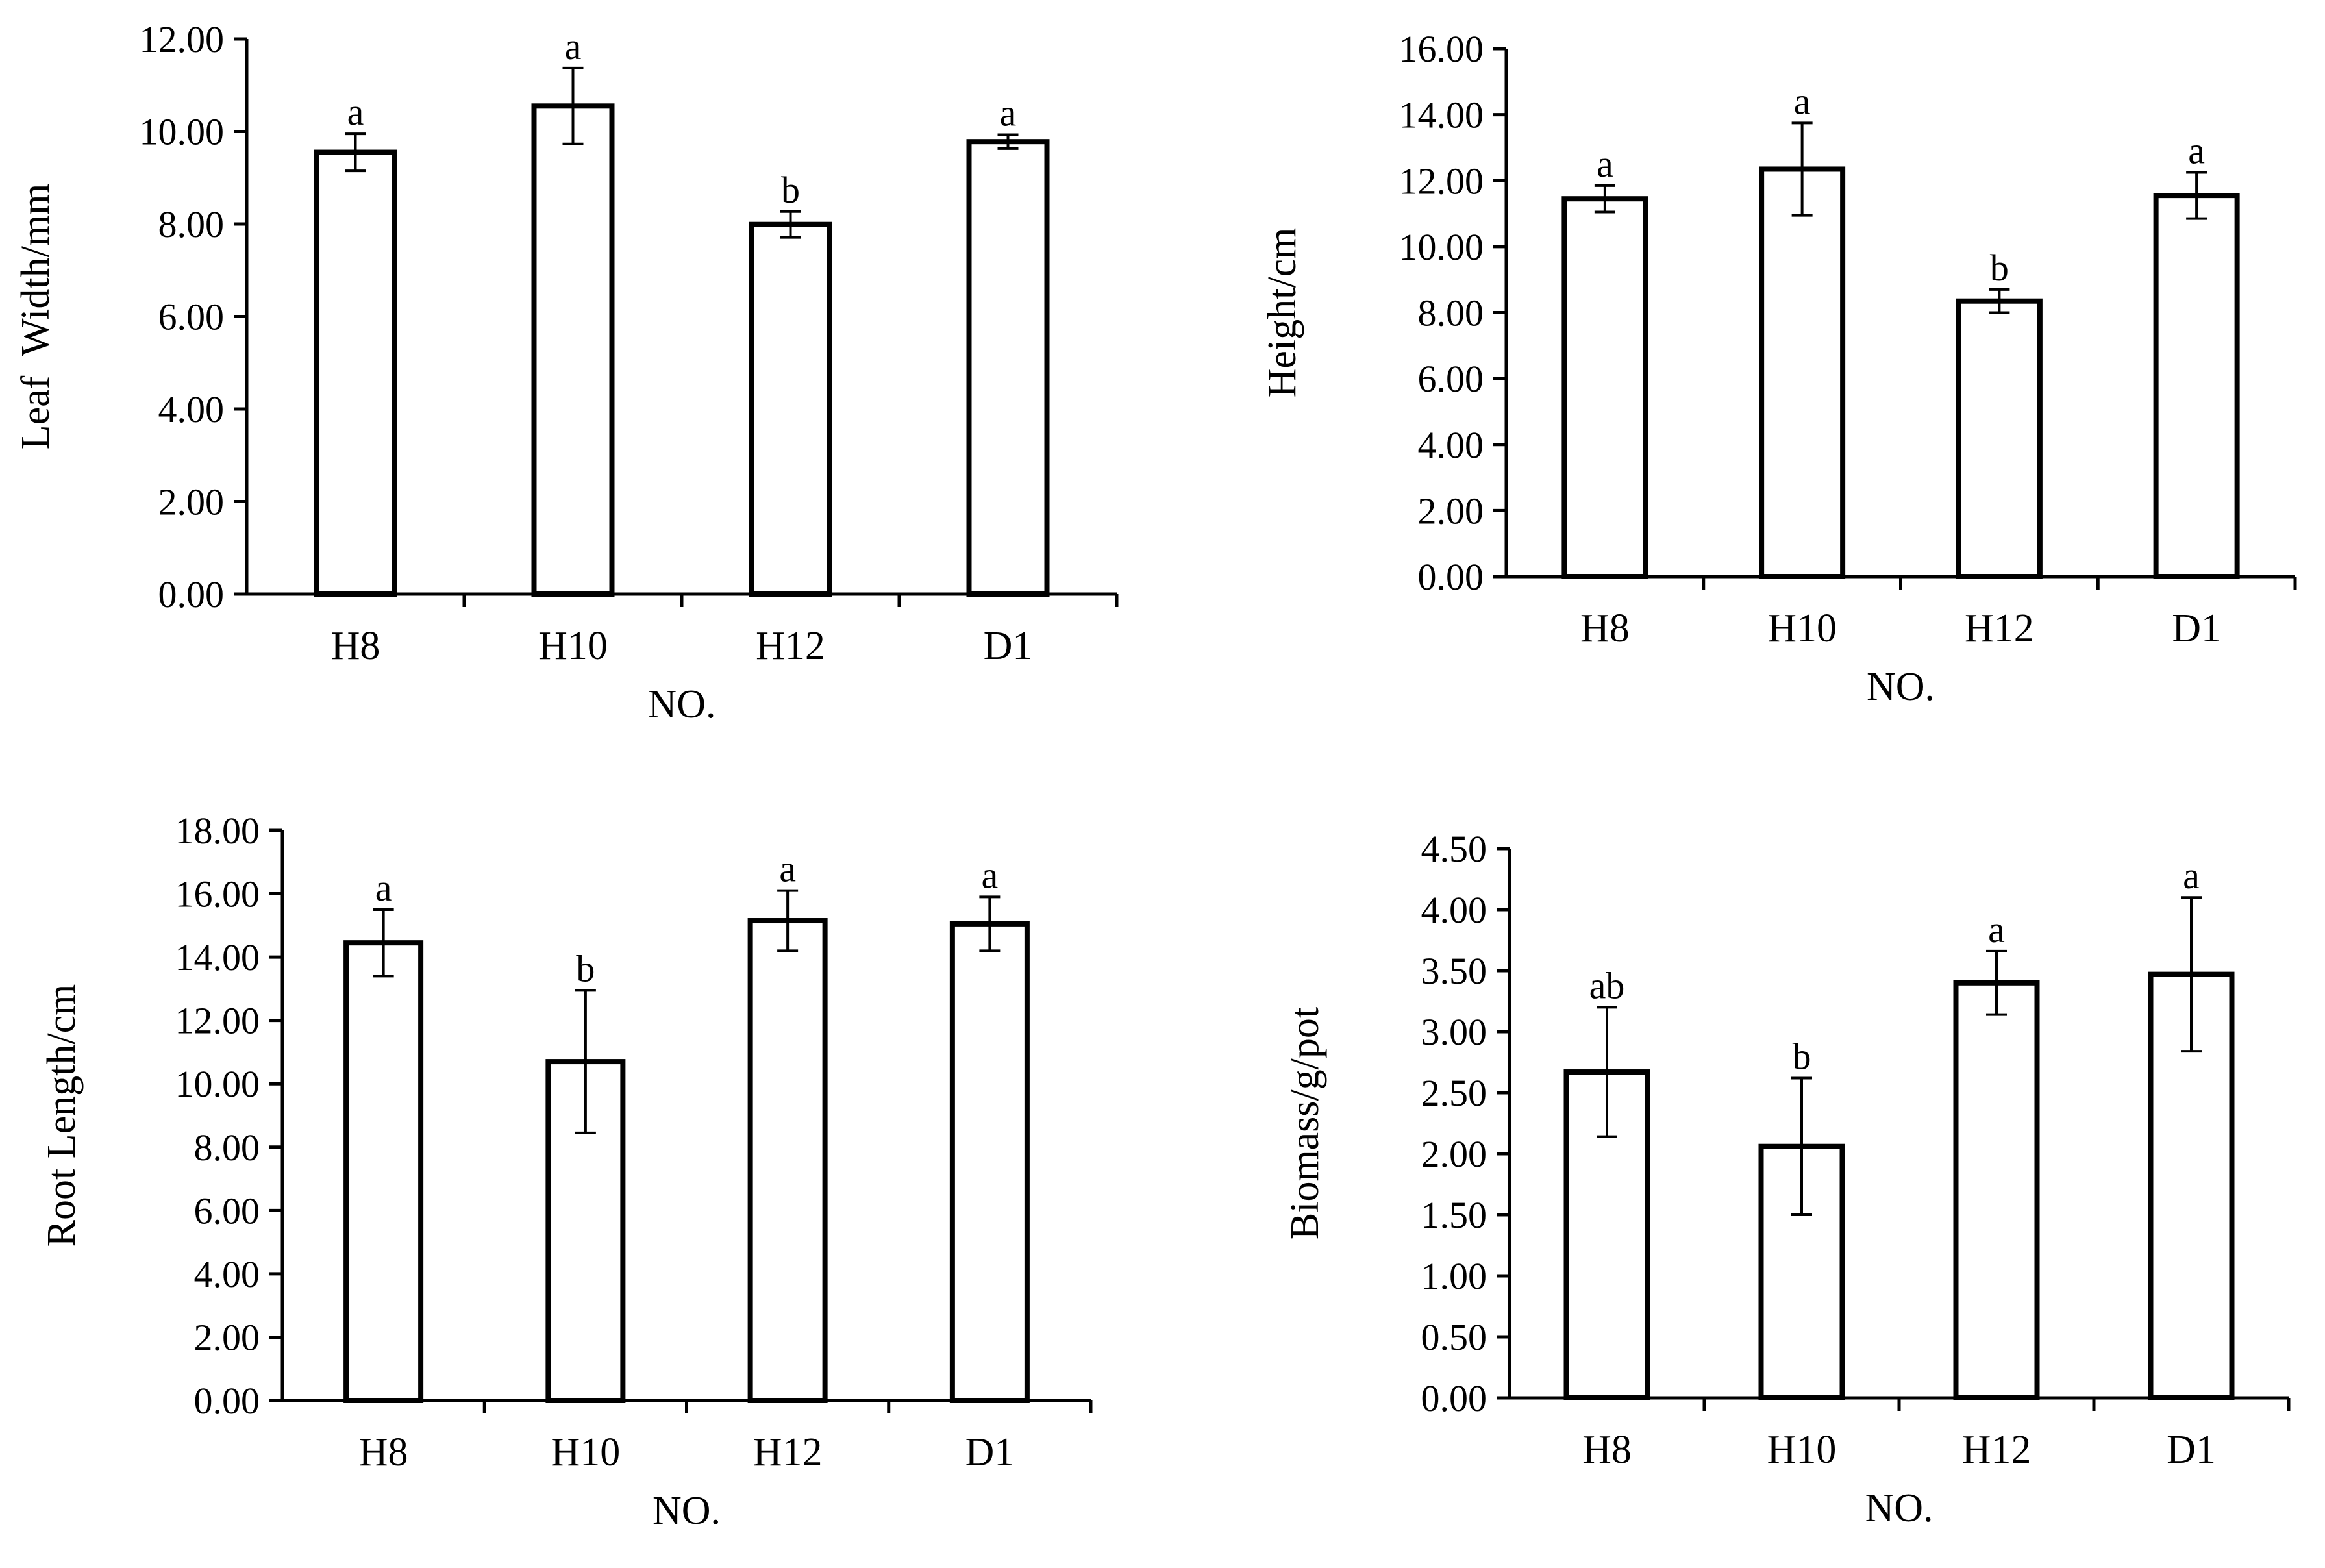  I want to click on root-length-bar-h12, so click(787, 1160).